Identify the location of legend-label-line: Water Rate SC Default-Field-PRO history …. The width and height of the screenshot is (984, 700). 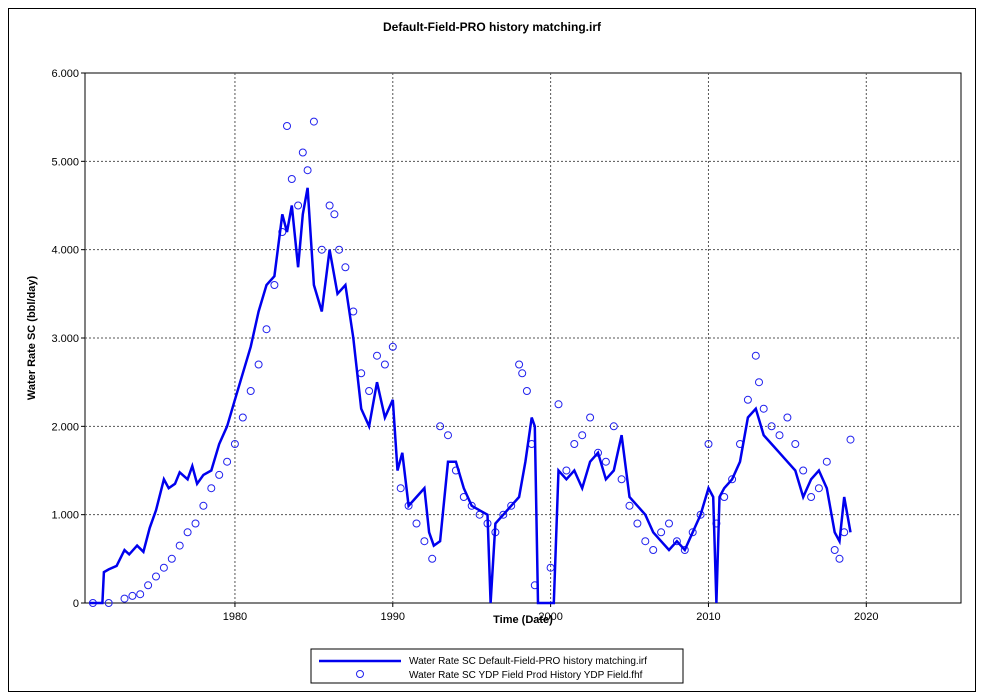
(528, 661).